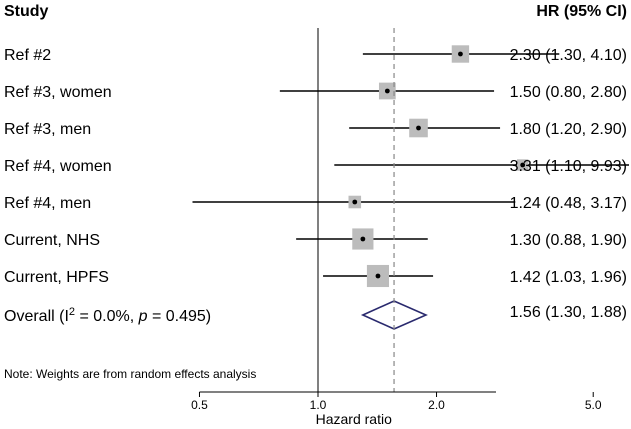  What do you see at coordinates (315, 239) in the screenshot?
I see `study-row: Current, NHS 1.30 (0.88, 1.90)` at bounding box center [315, 239].